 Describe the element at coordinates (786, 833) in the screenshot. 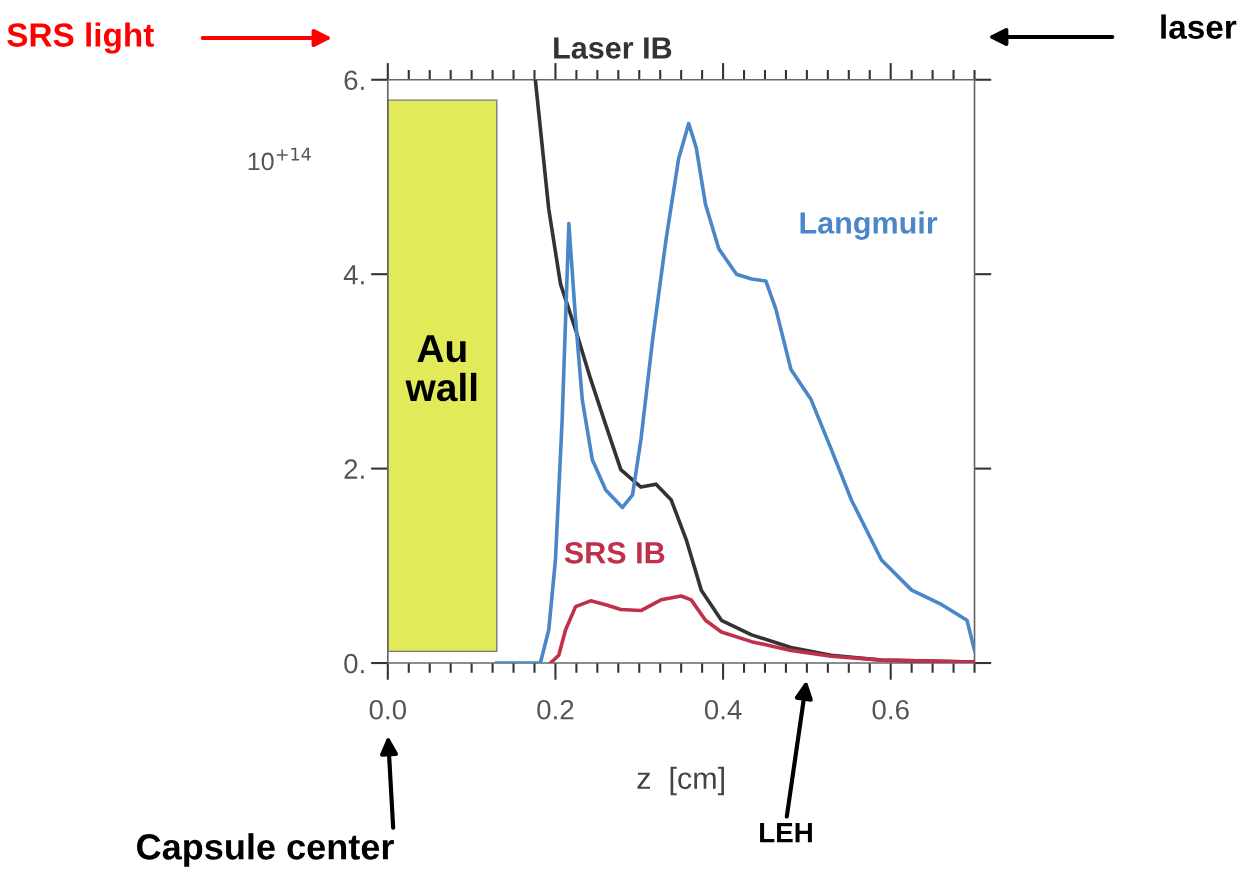

I see `text: LEH` at that location.